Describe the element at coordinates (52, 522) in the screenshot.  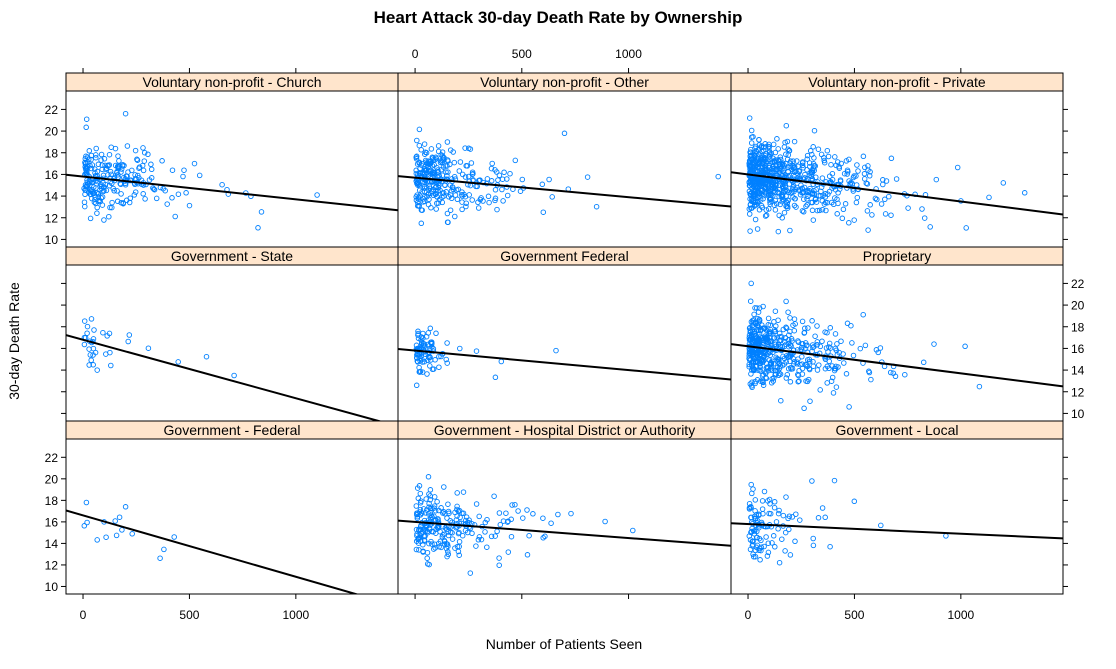
I see `y-tick-label: 16` at that location.